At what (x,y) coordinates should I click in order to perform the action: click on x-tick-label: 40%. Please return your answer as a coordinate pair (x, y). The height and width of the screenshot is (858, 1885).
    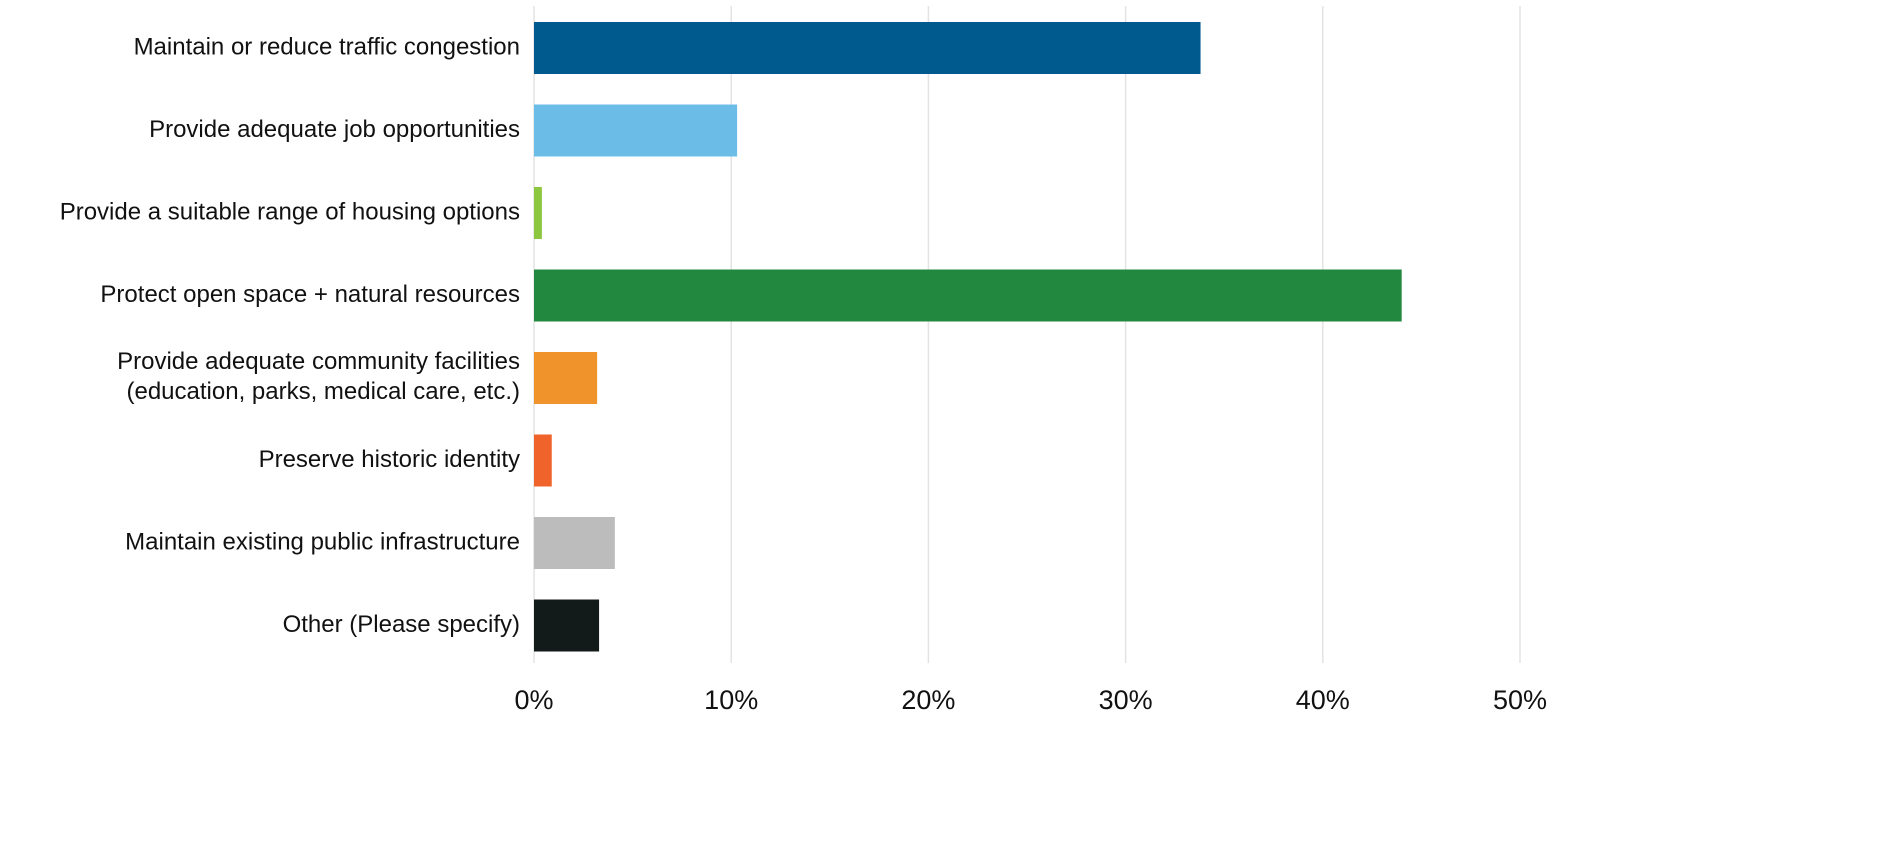
    Looking at the image, I should click on (1323, 700).